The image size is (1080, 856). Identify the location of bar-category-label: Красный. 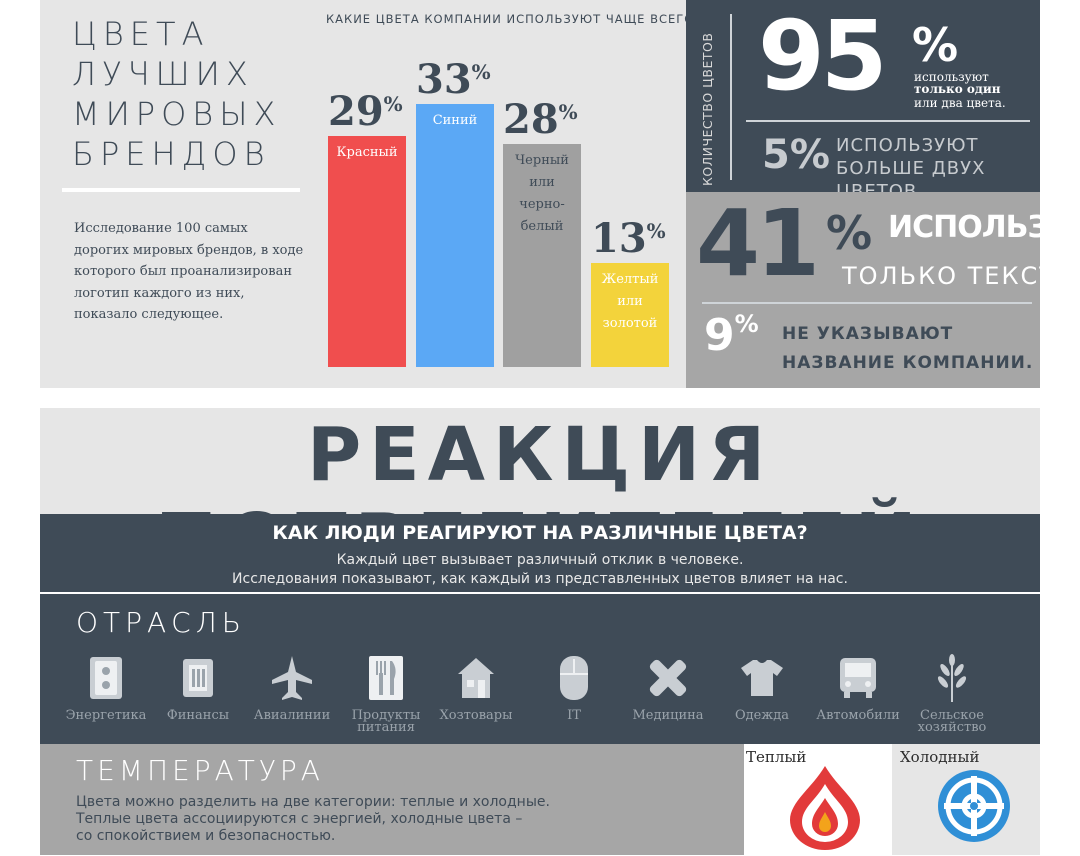
(367, 153).